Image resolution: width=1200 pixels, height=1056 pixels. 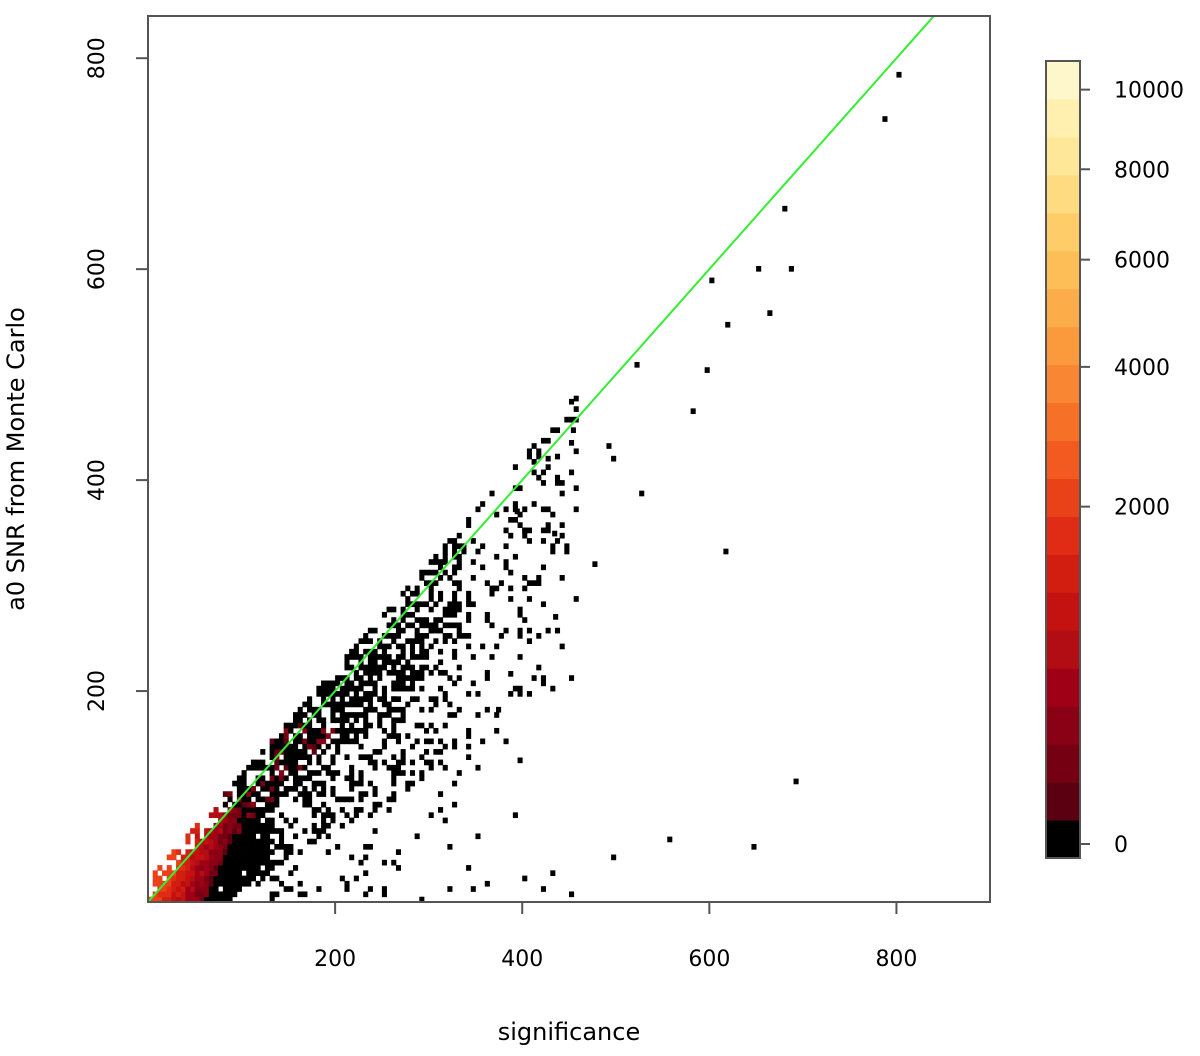 What do you see at coordinates (569, 1032) in the screenshot?
I see `x-axis-title: significance` at bounding box center [569, 1032].